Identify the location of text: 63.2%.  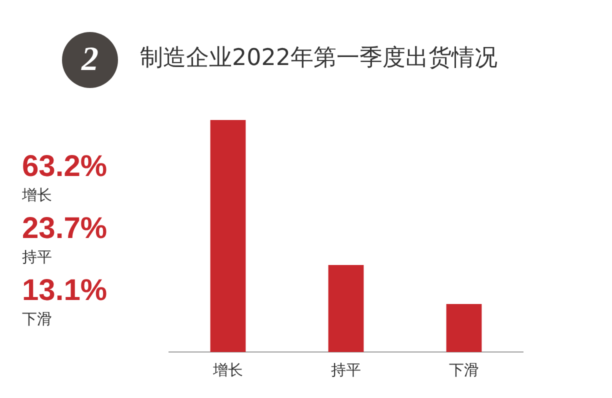
(65, 167).